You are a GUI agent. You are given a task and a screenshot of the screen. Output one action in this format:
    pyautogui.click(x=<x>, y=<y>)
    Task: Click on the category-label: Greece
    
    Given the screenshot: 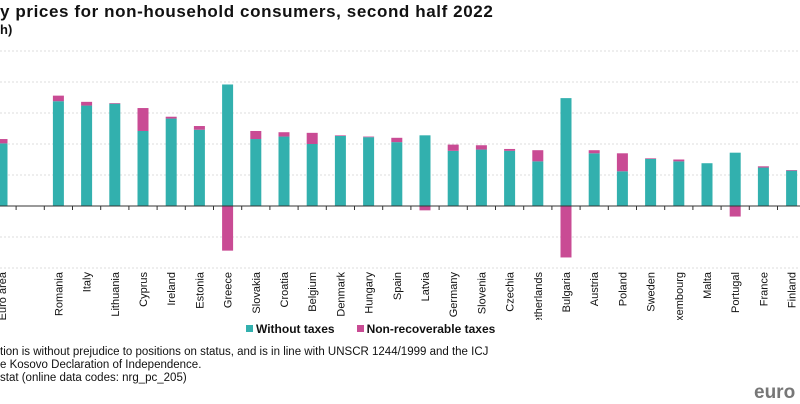 What is the action you would take?
    pyautogui.click(x=229, y=290)
    